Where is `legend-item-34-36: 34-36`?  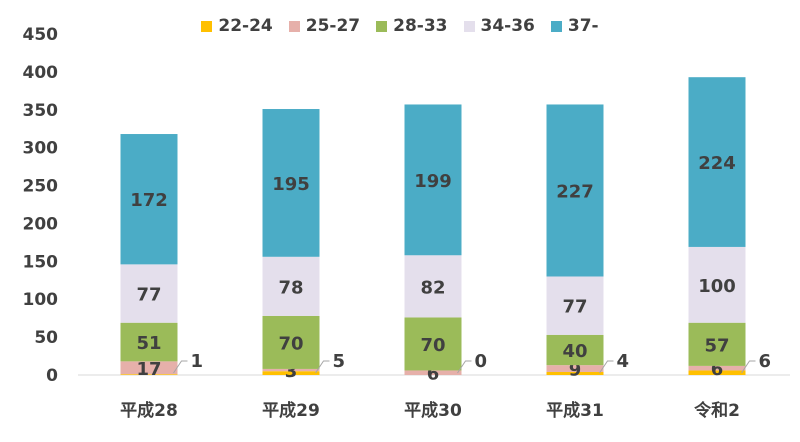
legend-item-34-36: 34-36 is located at coordinates (499, 26).